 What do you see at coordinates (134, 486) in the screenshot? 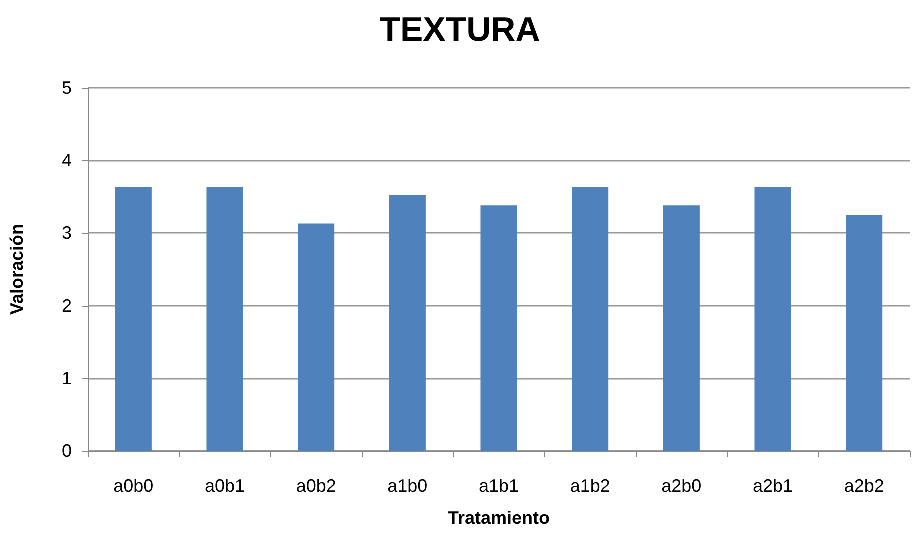
I see `x-tick-label: a0b0` at bounding box center [134, 486].